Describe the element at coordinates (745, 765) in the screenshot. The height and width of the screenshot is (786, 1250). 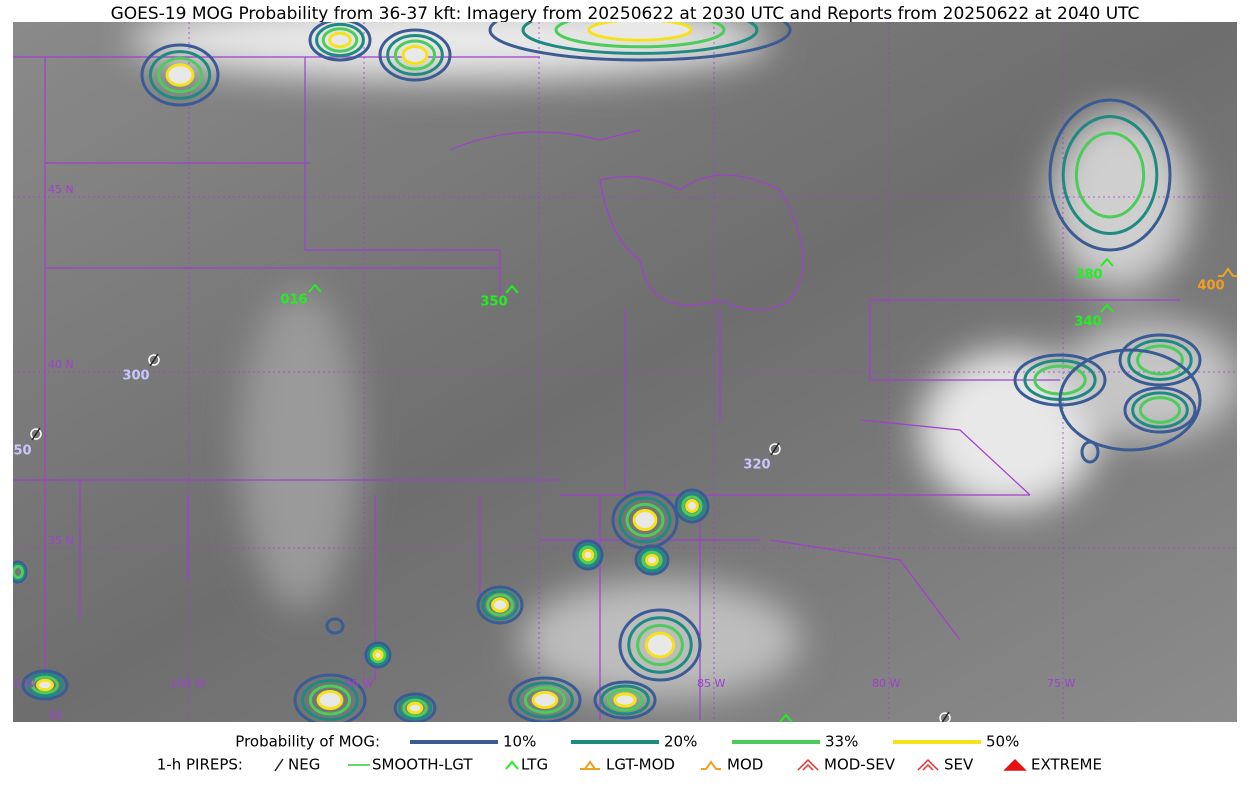
I see `pireps-item: MOD` at that location.